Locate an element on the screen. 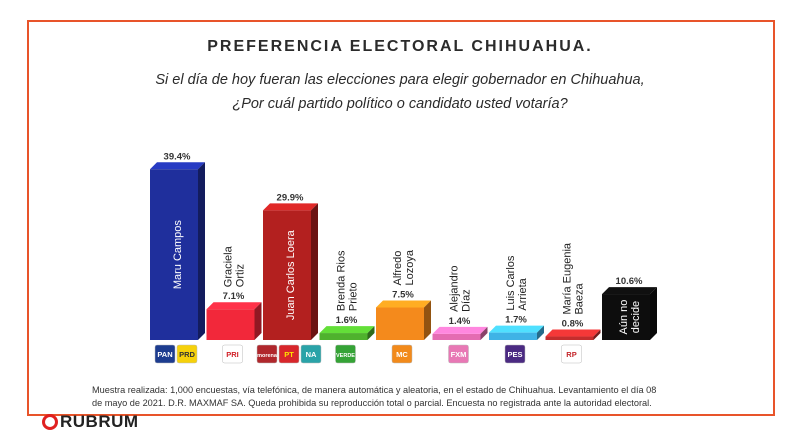 This screenshot has width=800, height=438. brand-name: RUBRUM is located at coordinates (99, 421).